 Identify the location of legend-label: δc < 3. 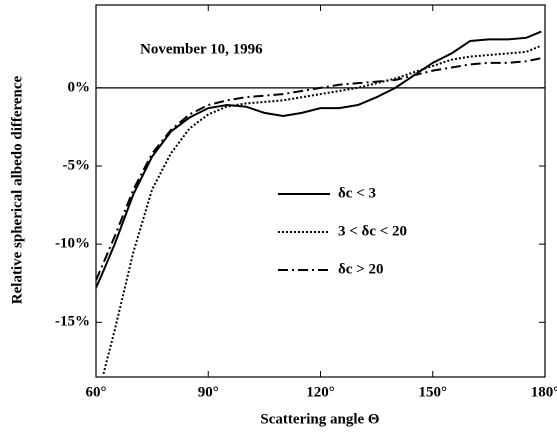
(357, 193).